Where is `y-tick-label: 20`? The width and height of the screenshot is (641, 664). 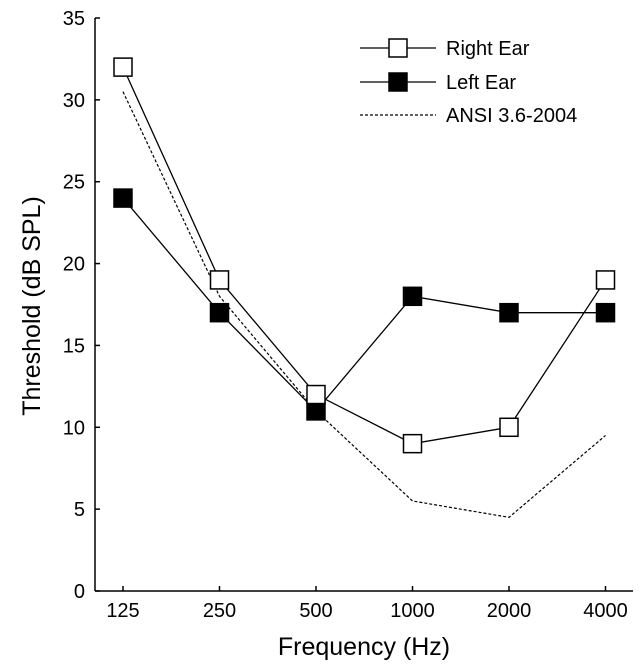
y-tick-label: 20 is located at coordinates (74, 265).